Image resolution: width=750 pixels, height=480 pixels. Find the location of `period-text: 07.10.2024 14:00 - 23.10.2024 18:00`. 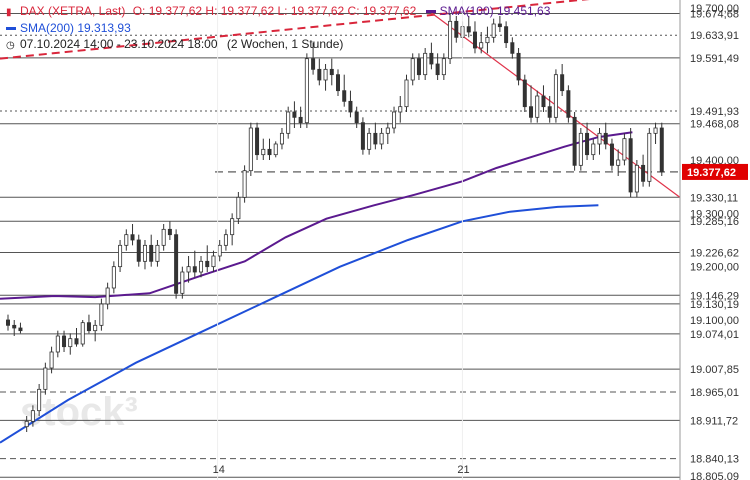

period-text: 07.10.2024 14:00 - 23.10.2024 18:00 is located at coordinates (119, 44).